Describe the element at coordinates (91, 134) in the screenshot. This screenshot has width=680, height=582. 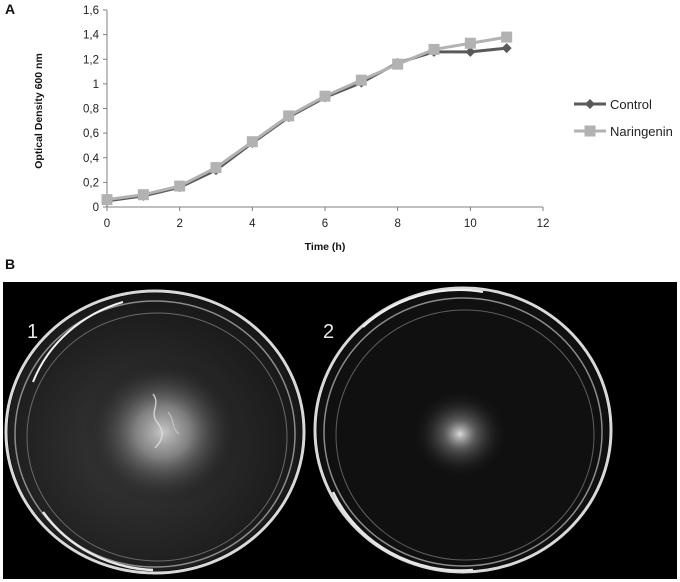
I see `y-tick-label: 0,6` at that location.